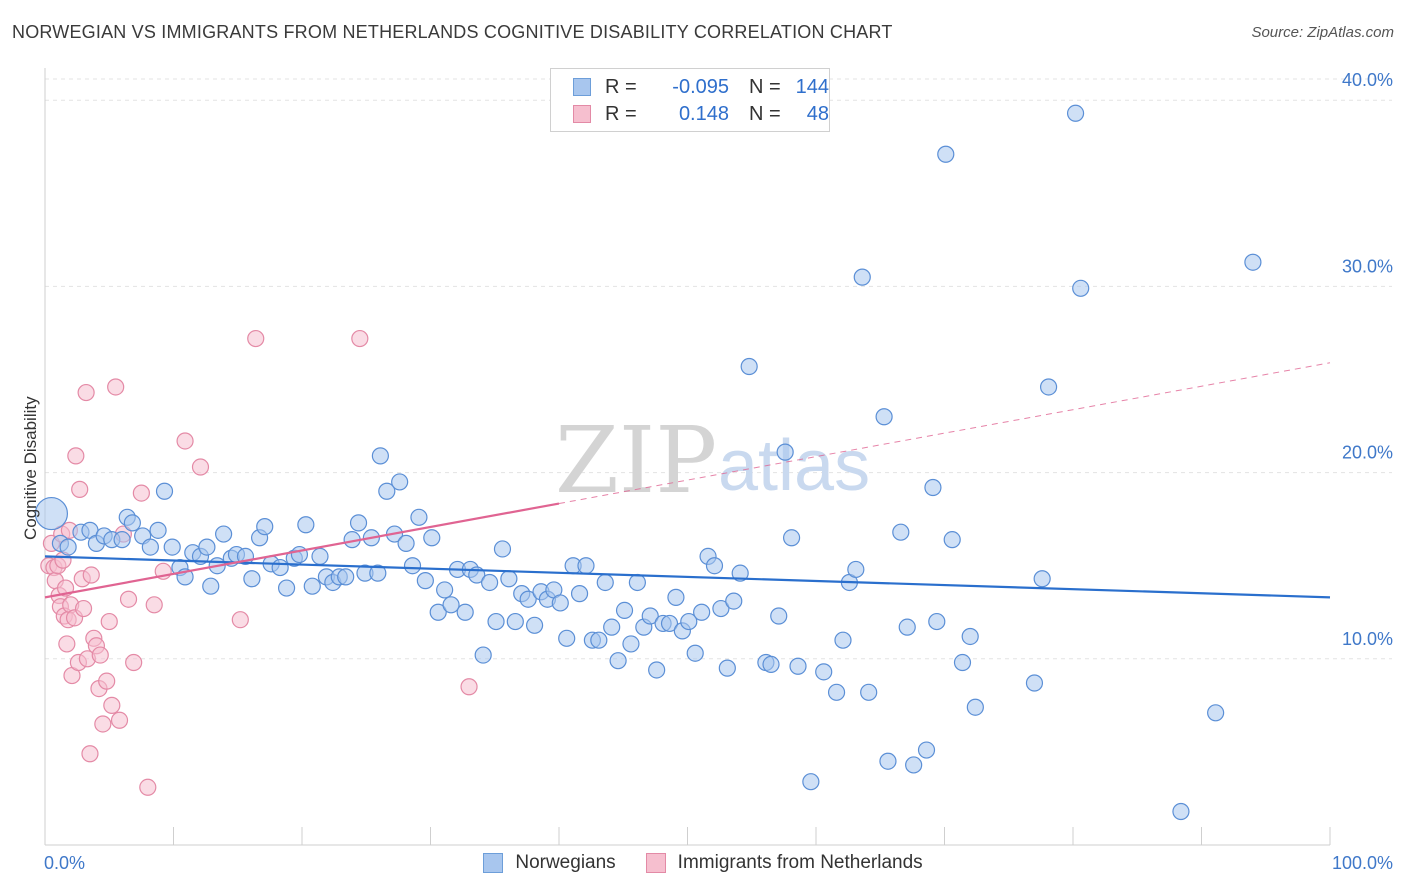  I want to click on x-tick-label: 0.0%, so click(64, 863).